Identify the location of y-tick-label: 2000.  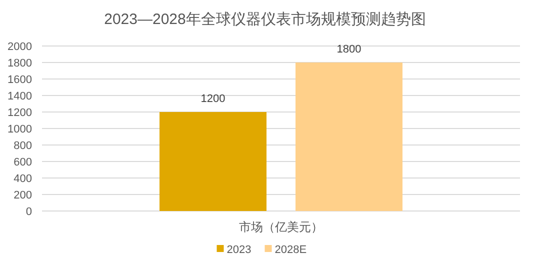
(20, 47).